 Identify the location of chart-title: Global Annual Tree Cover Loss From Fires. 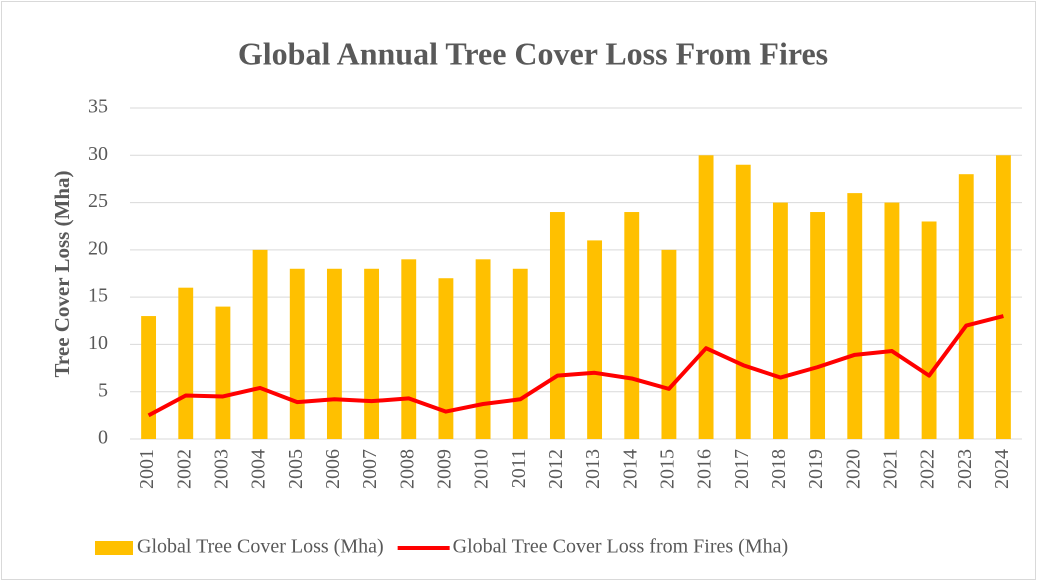
(533, 53).